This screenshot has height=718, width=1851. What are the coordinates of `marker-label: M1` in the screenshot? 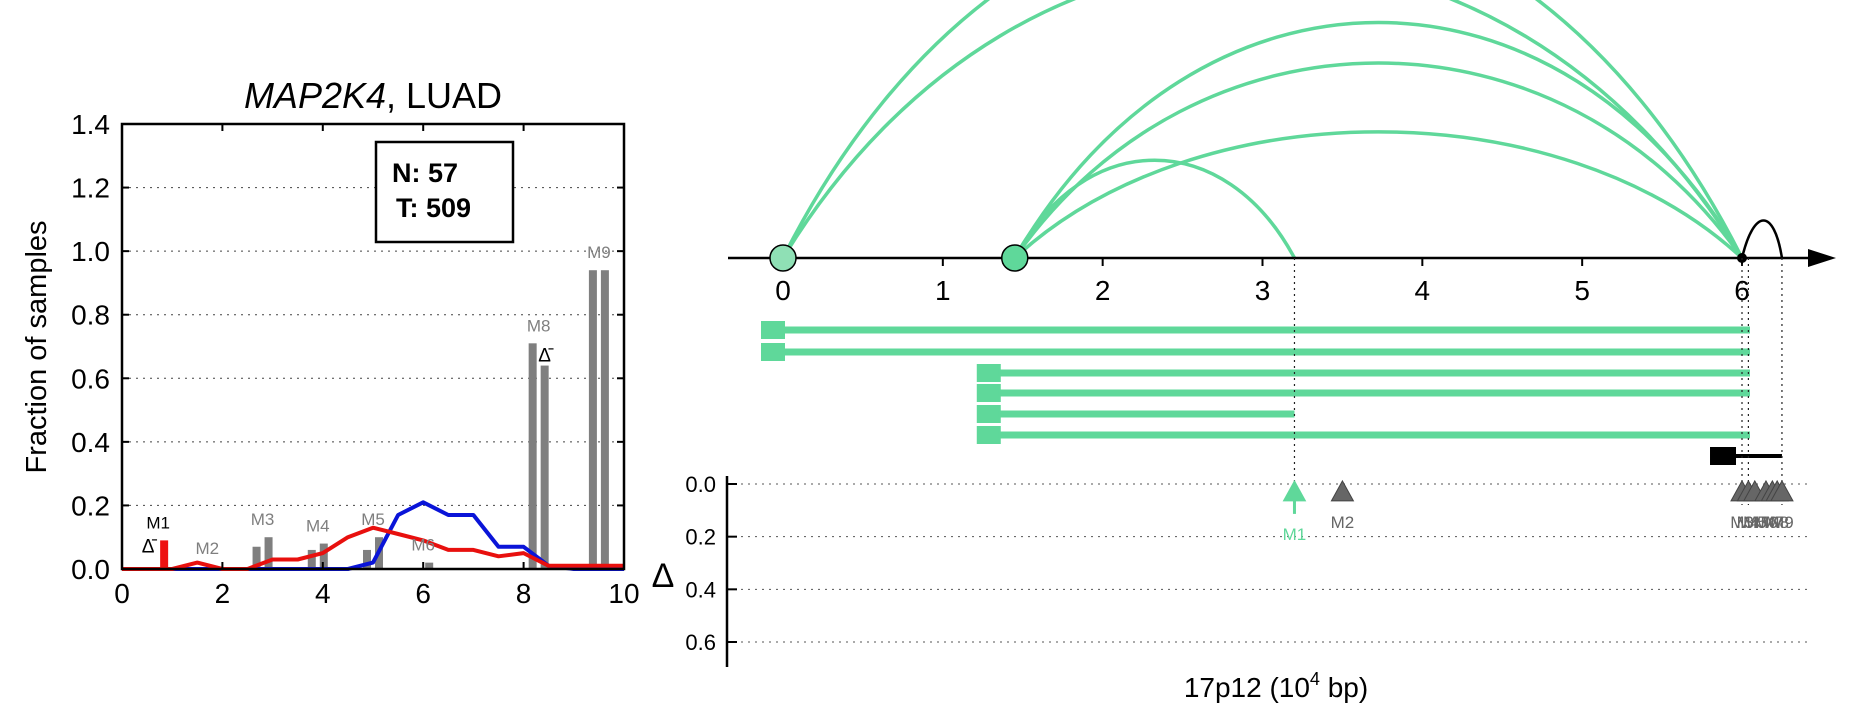 It's located at (158, 522).